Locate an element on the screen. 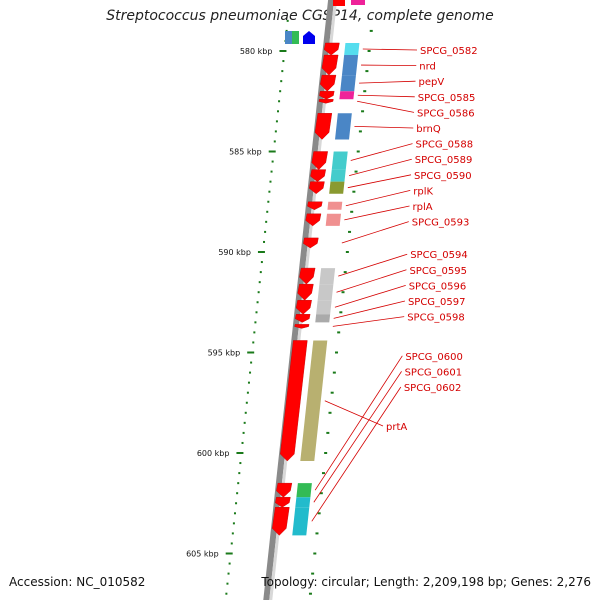 The image size is (600, 600). gene-label: SPCG_0593 is located at coordinates (441, 223).